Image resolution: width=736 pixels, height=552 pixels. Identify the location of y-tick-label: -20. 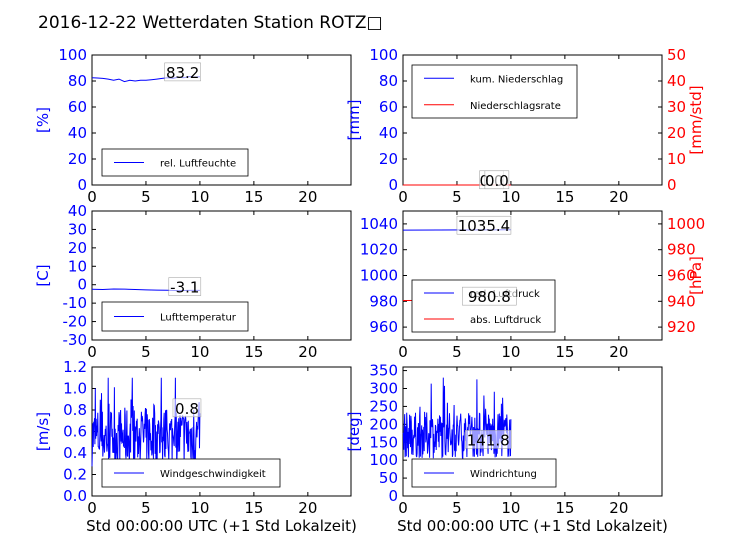
(75, 322).